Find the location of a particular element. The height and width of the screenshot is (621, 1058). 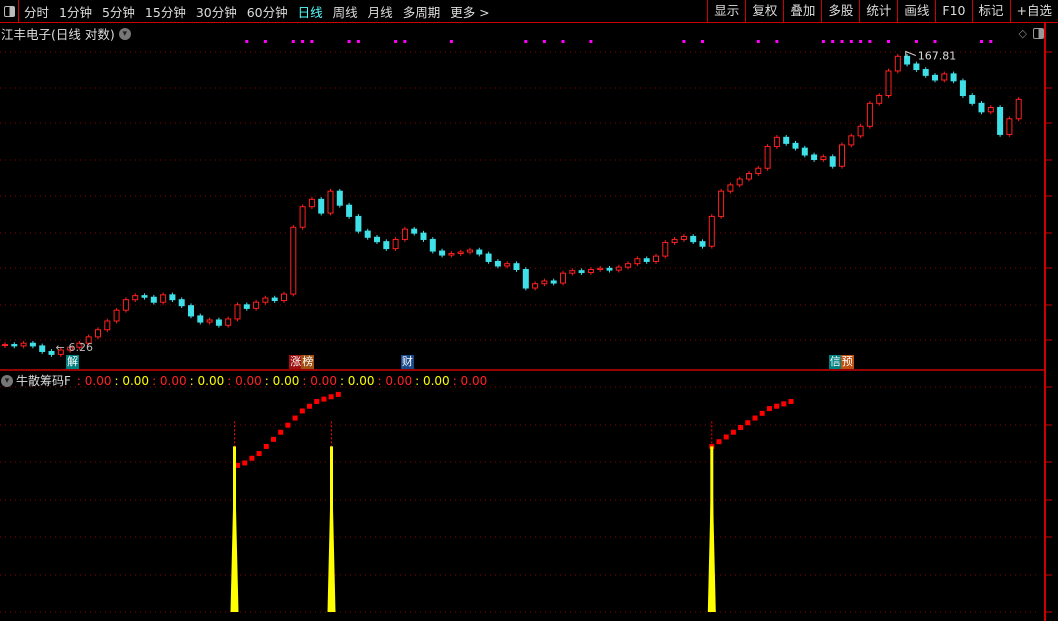

period-tab: 月线 is located at coordinates (380, 12).